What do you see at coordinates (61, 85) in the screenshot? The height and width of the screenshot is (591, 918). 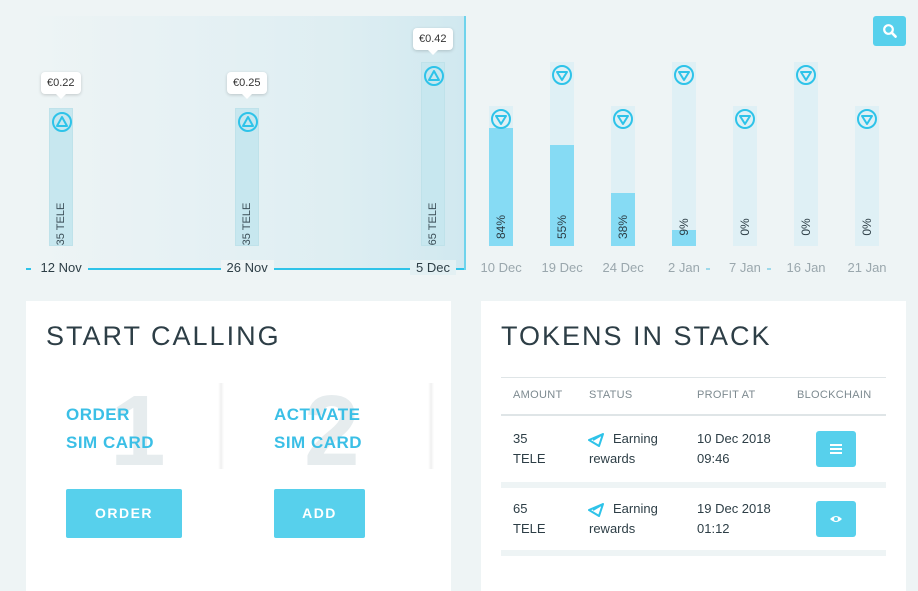 I see `price-tooltip: €0.22` at bounding box center [61, 85].